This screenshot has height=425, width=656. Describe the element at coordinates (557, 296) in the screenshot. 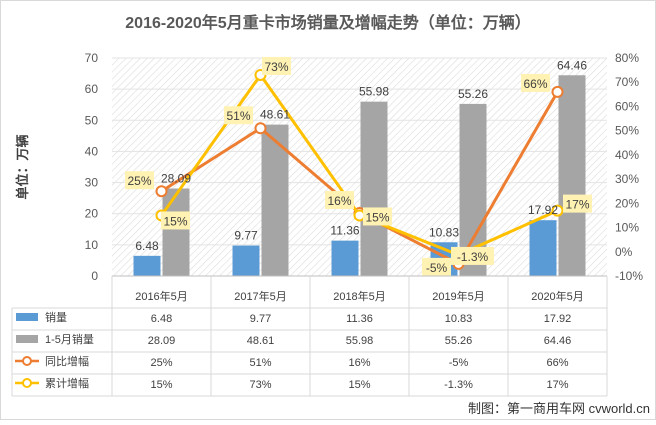

I see `category-label: 2020年5月` at that location.